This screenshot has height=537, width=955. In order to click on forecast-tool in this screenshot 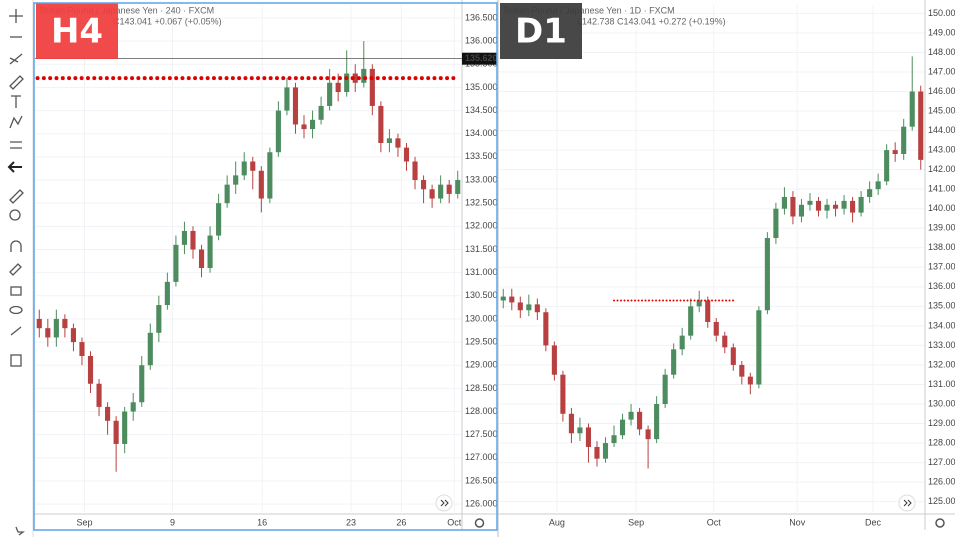, I will do `click(16, 145)`.